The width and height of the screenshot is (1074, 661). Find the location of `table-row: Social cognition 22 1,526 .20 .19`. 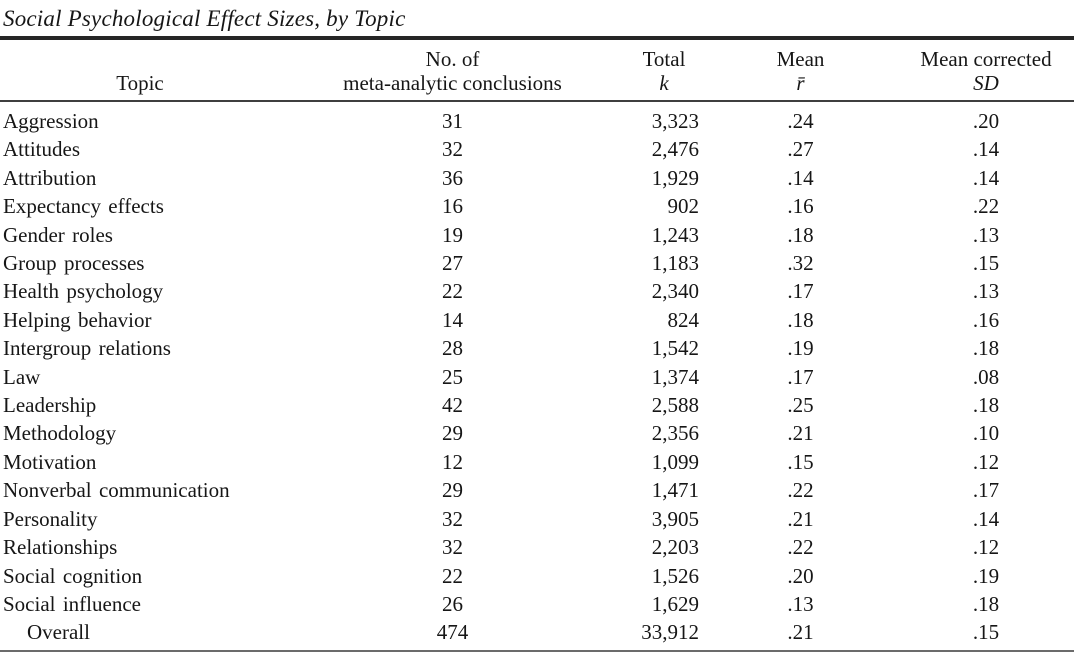

table-row: Social cognition 22 1,526 .20 .19 is located at coordinates (537, 576).